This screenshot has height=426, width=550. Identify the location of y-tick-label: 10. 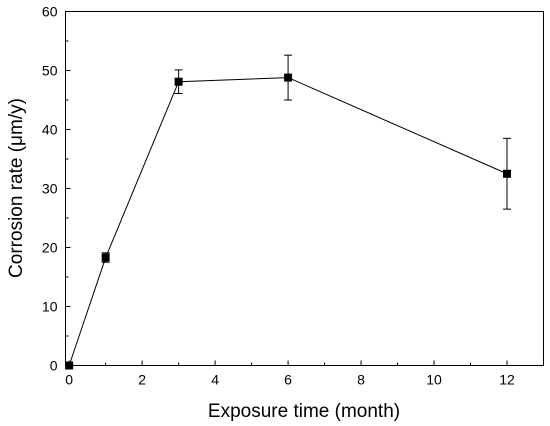
(50, 307).